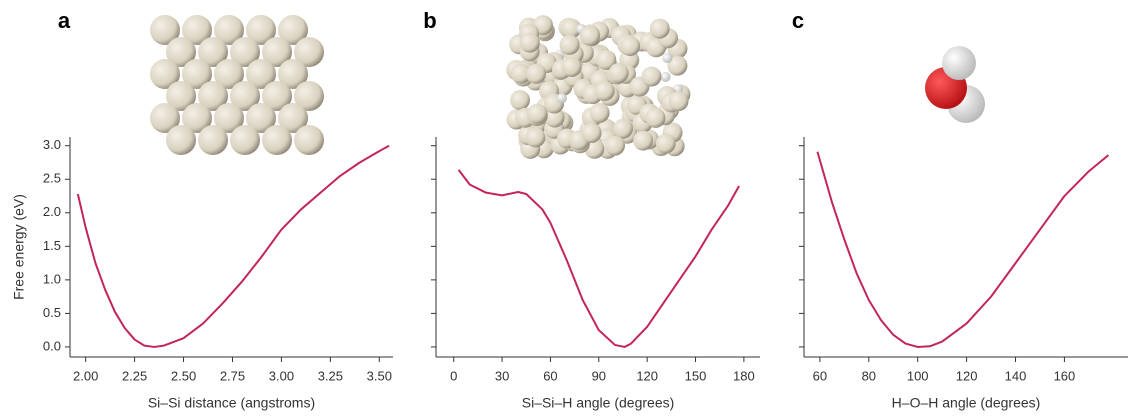 This screenshot has height=416, width=1132. What do you see at coordinates (798, 20) in the screenshot?
I see `panel-label: c` at bounding box center [798, 20].